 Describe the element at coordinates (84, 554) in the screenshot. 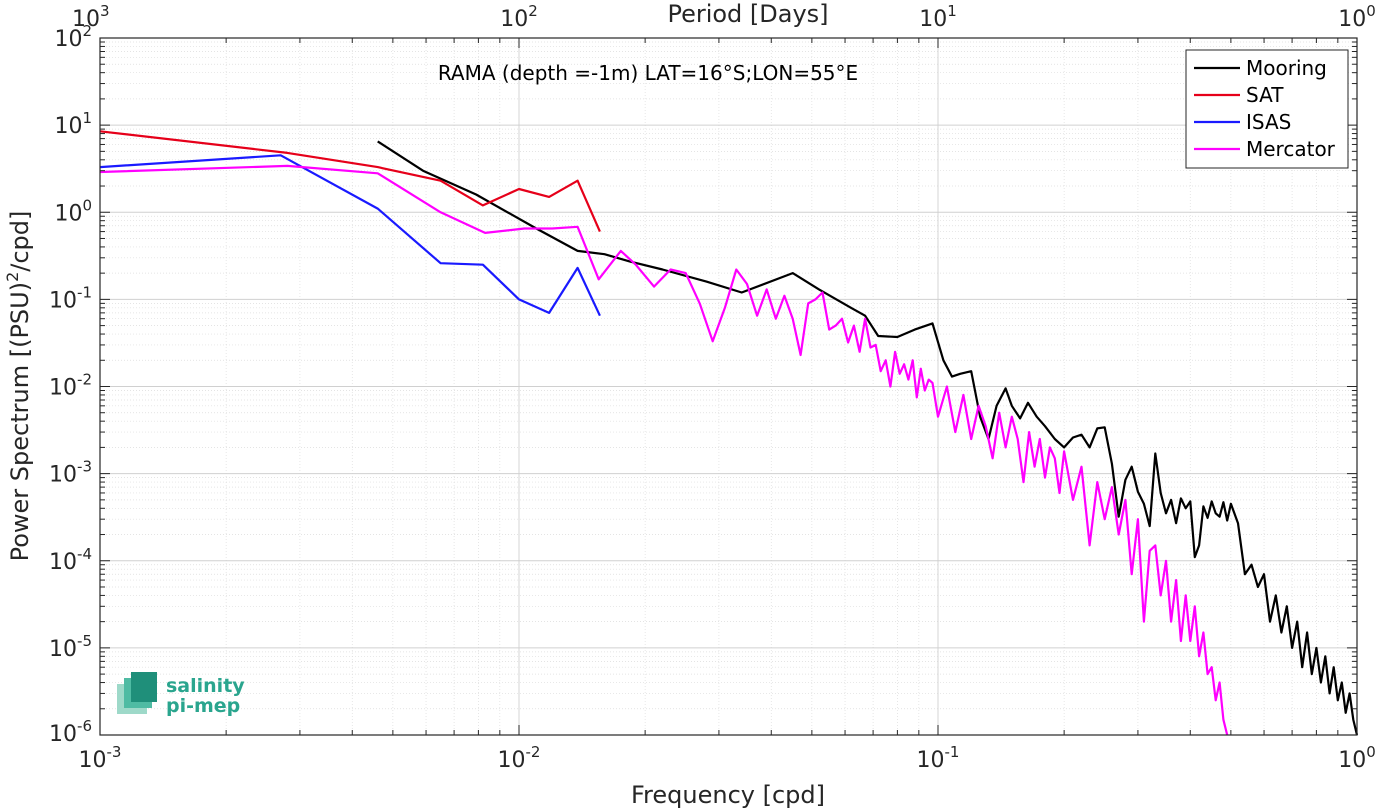

I see `y-tick-label-exponent: -4` at that location.